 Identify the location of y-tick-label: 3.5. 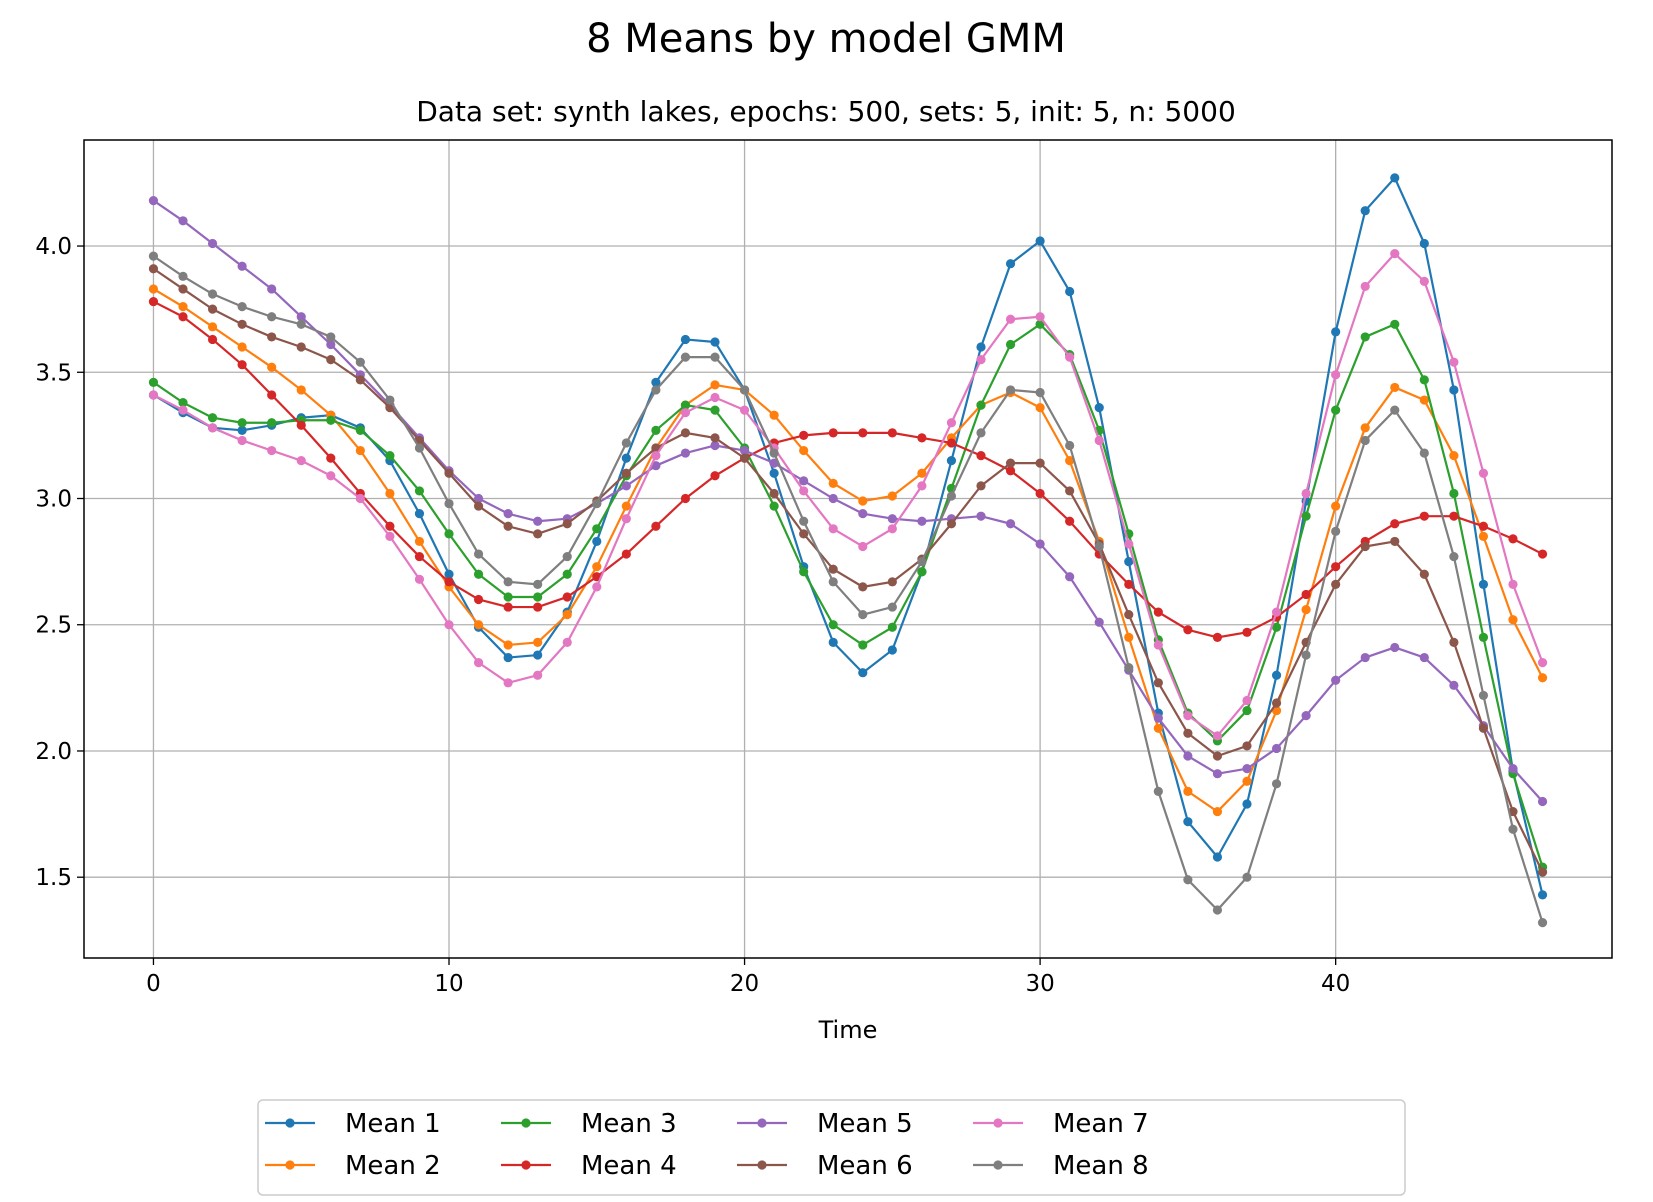
(53, 373).